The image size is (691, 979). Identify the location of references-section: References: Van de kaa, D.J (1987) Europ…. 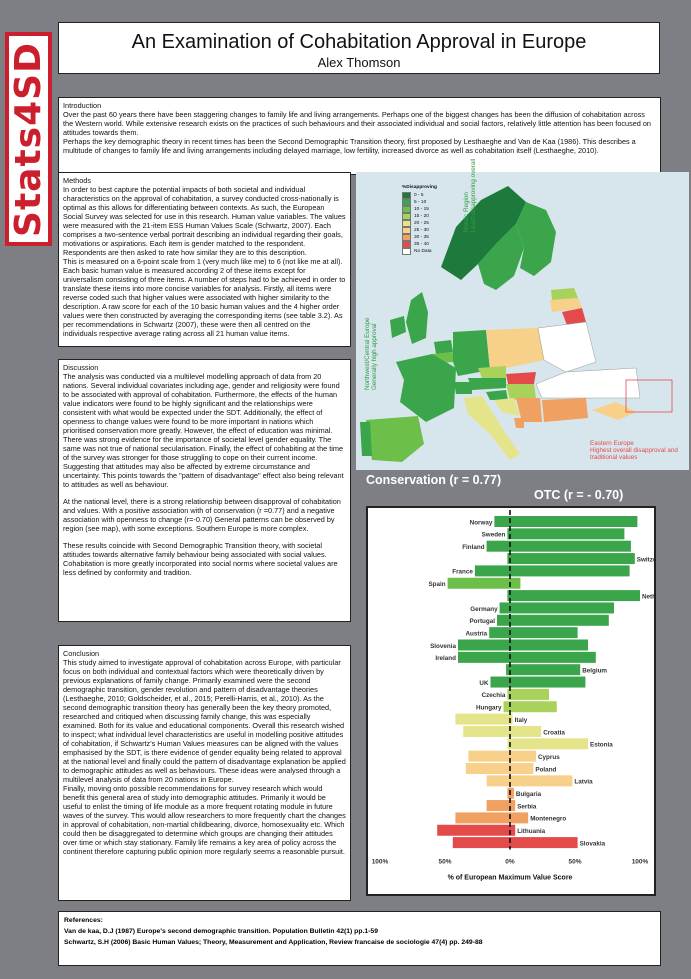
(359, 938).